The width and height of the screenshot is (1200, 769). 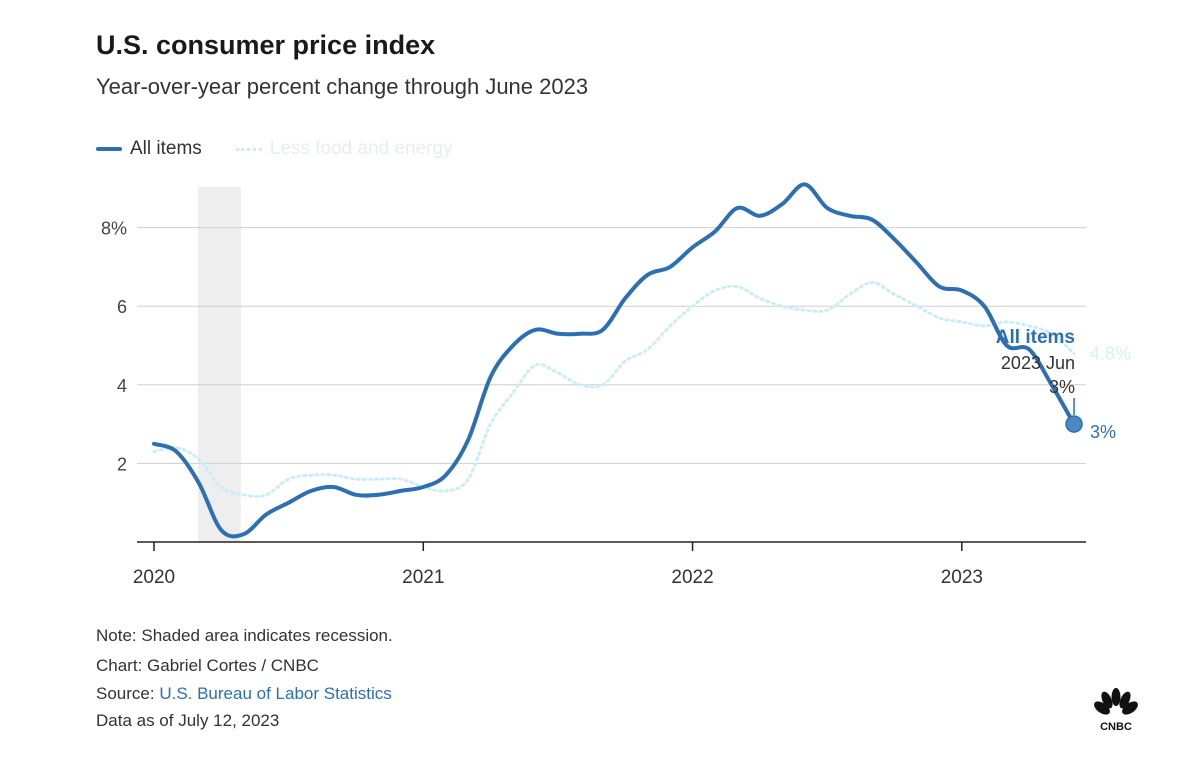 What do you see at coordinates (244, 635) in the screenshot?
I see `footer-note: Note: Shaded area indicates recession.` at bounding box center [244, 635].